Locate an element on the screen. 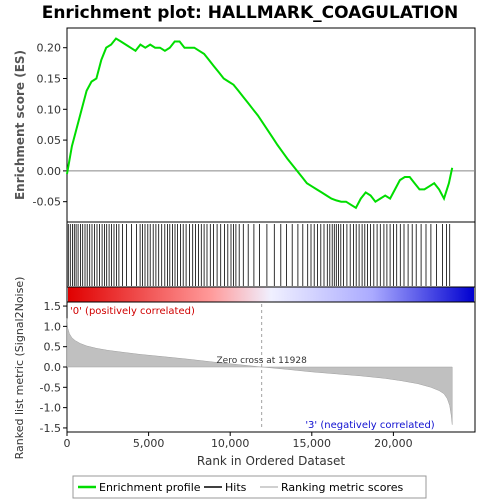  metric-y-tick-label: 0.5 is located at coordinates (53, 347).